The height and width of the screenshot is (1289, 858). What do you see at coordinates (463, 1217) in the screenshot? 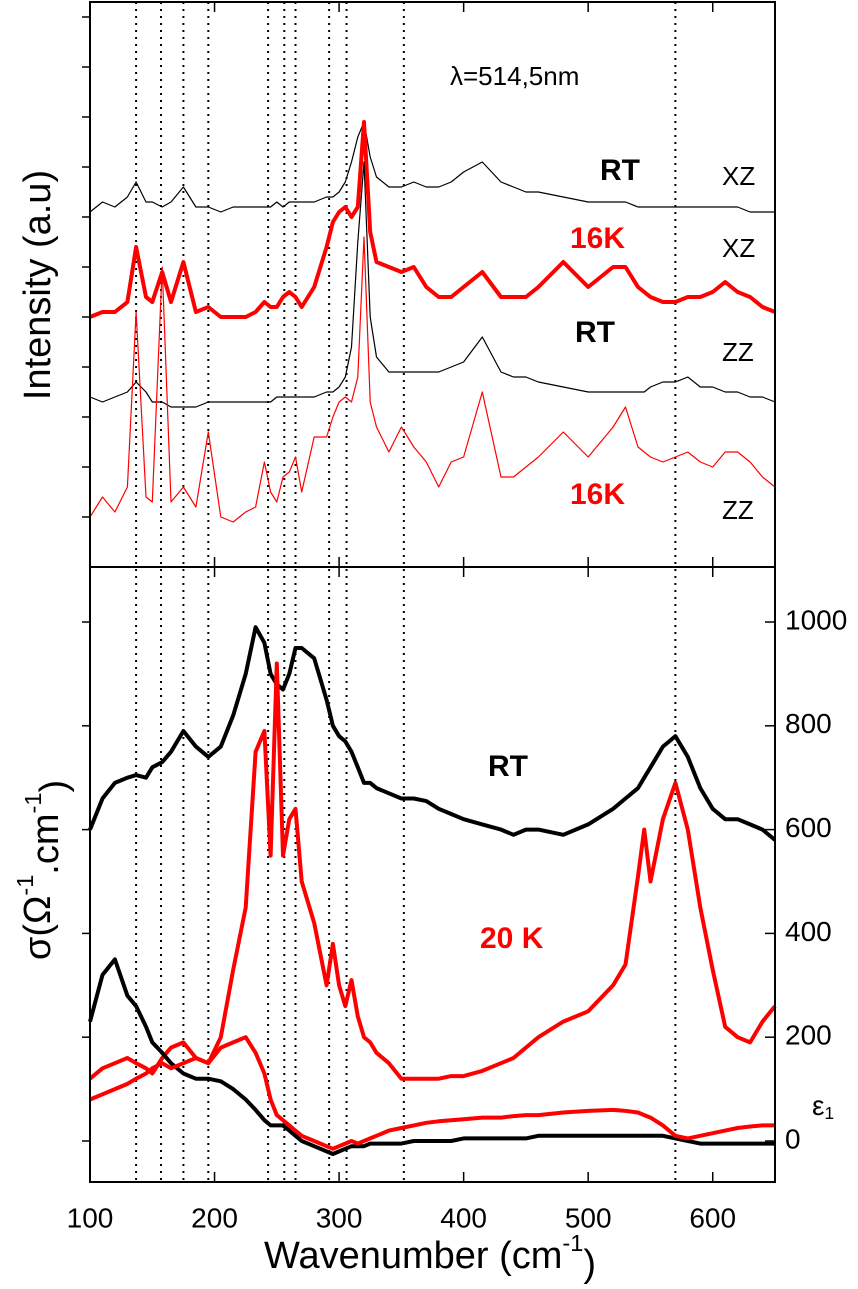
I see `x-tick-label: 400` at bounding box center [463, 1217].